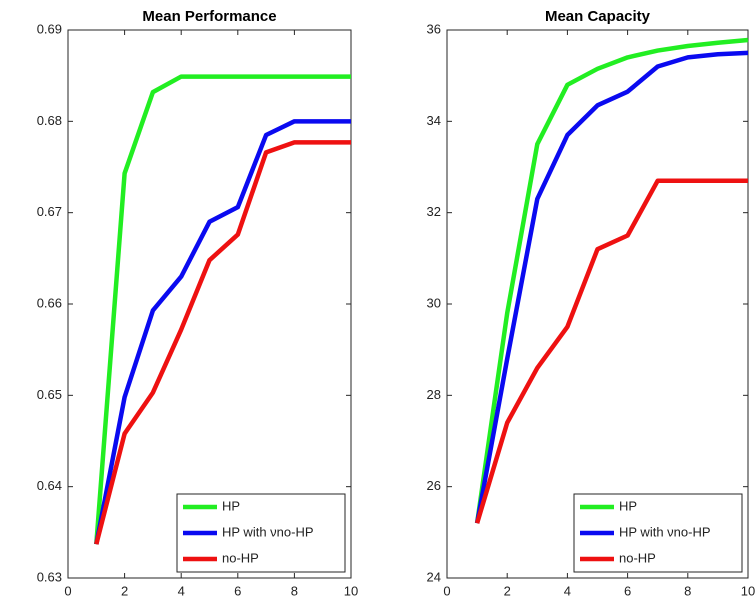 The height and width of the screenshot is (604, 756). Describe the element at coordinates (209, 16) in the screenshot. I see `chart-title: Mean Performance` at that location.